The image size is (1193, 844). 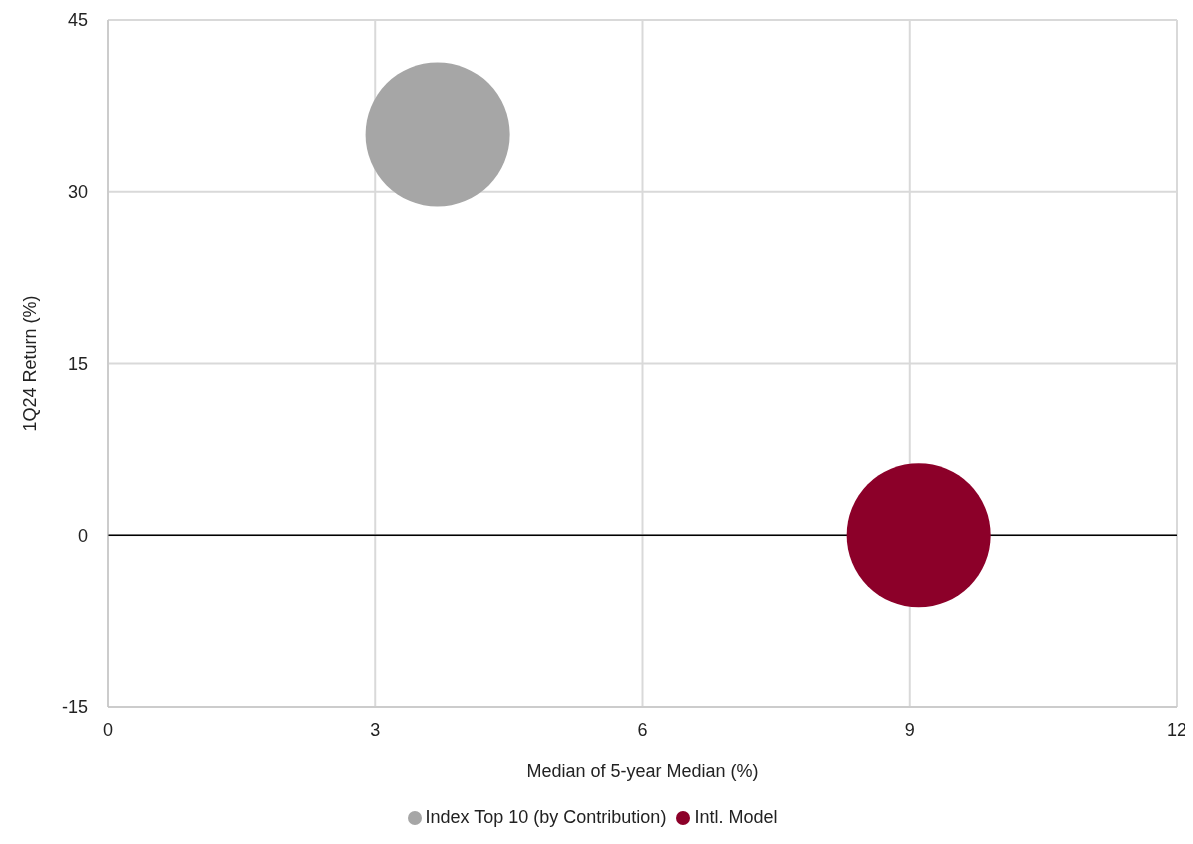 What do you see at coordinates (736, 817) in the screenshot?
I see `legend-label: Intl. Model` at bounding box center [736, 817].